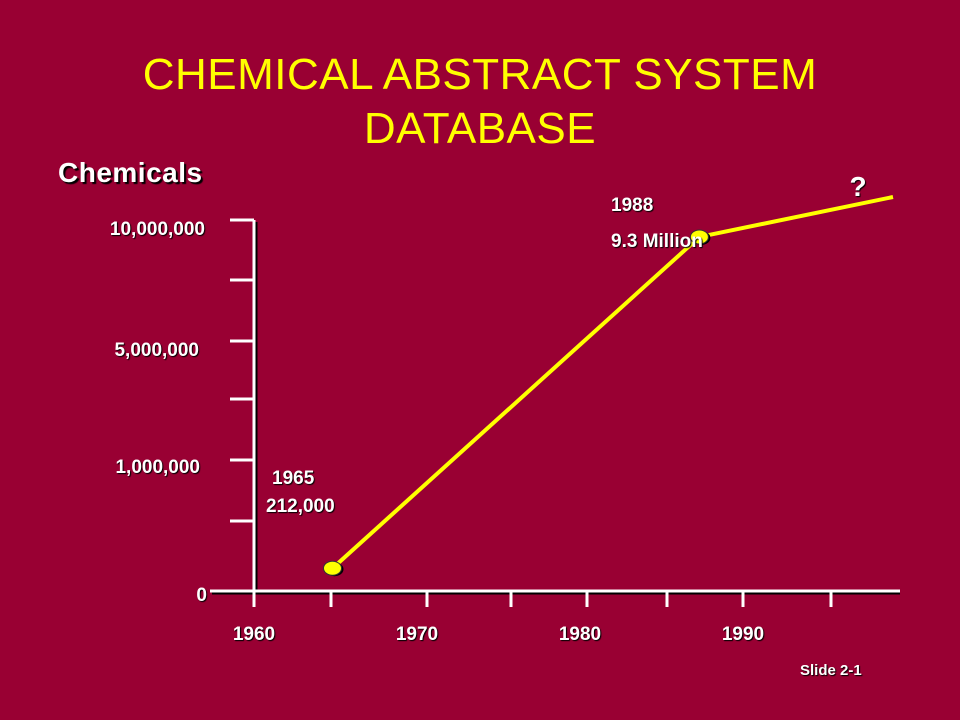 The width and height of the screenshot is (960, 720). I want to click on x-tick-label: 1960, so click(254, 634).